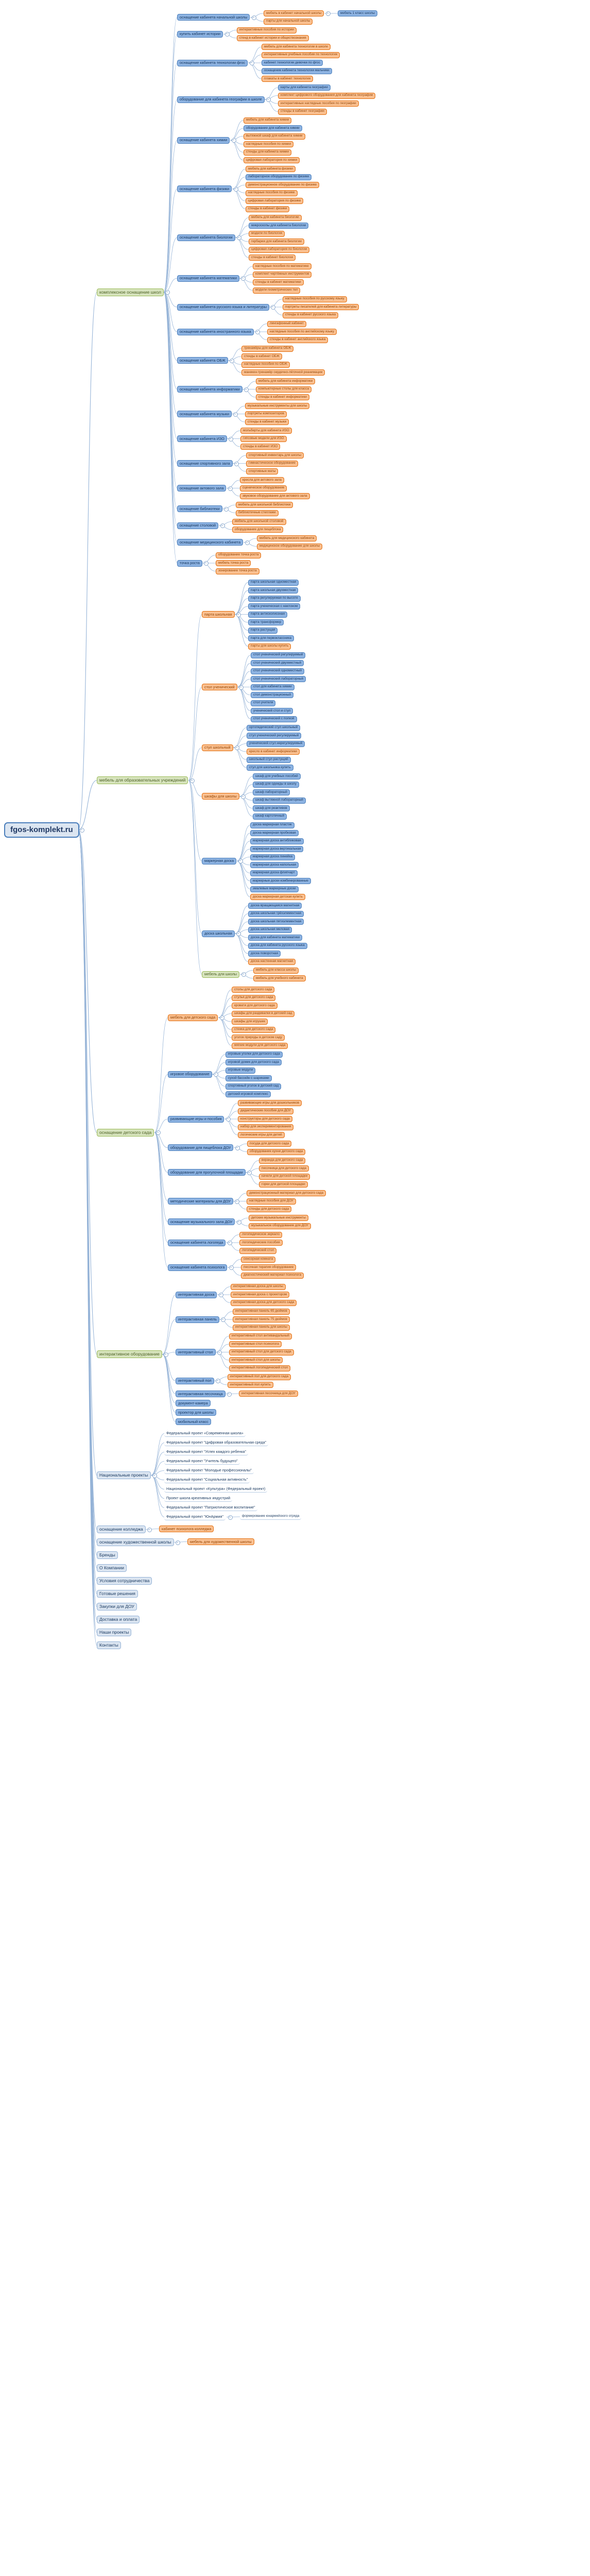 The width and height of the screenshot is (590, 2576). Describe the element at coordinates (261, 1319) in the screenshot. I see `node-интерактивная-панель-75-дюймов: интерактивная панель 75 дюймов` at that location.